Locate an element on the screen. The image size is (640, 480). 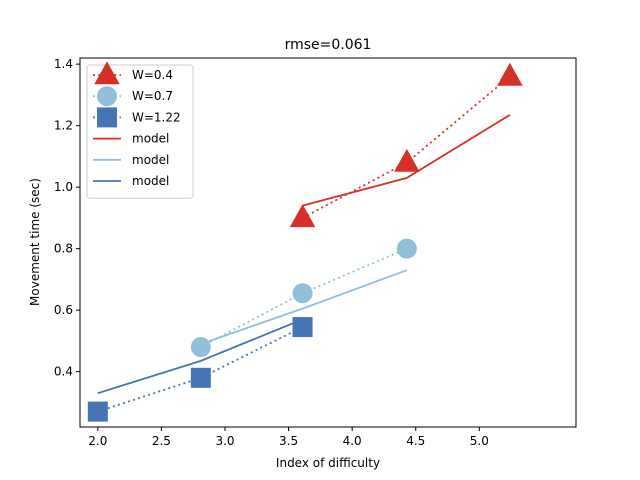
y-tick-label: 1.4 is located at coordinates (63, 64).